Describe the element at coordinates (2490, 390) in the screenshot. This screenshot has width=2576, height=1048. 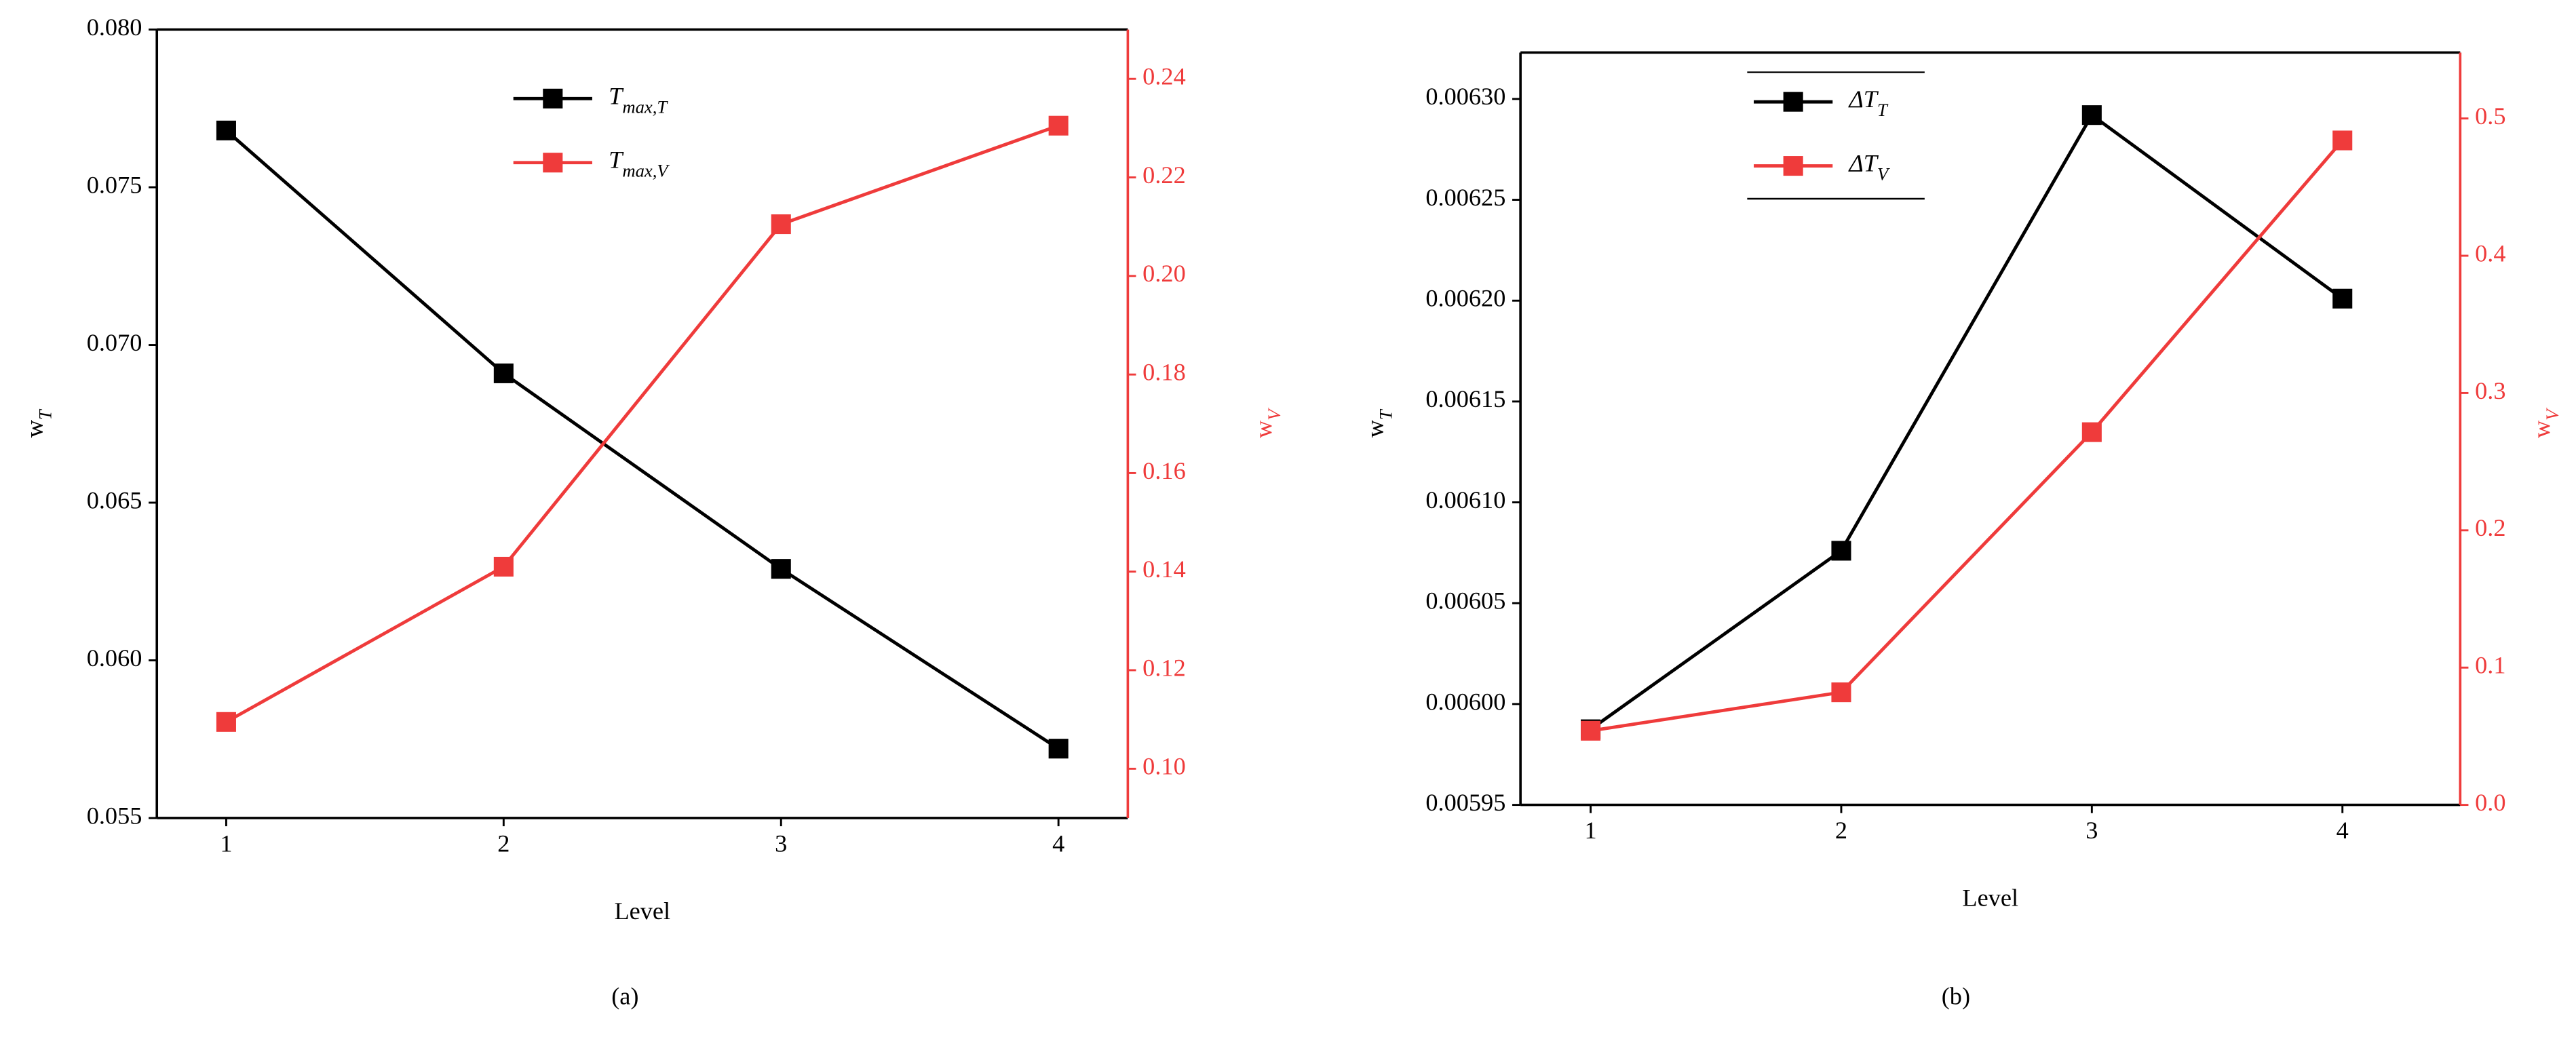
I see `y2-tick-label: 0.3` at that location.